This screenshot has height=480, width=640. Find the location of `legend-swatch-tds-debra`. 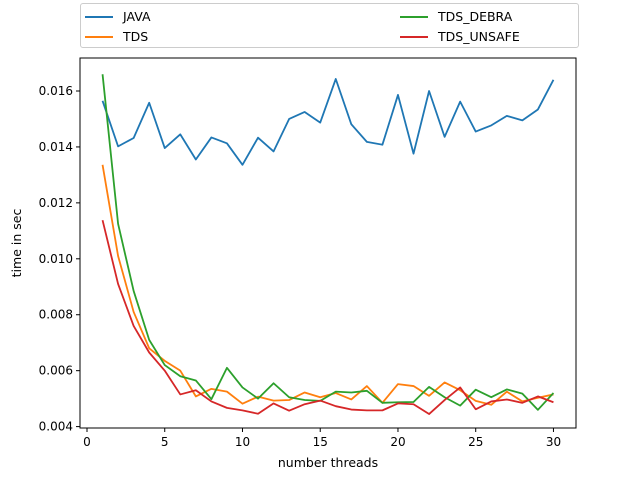

legend-swatch-tds-debra is located at coordinates (414, 17).